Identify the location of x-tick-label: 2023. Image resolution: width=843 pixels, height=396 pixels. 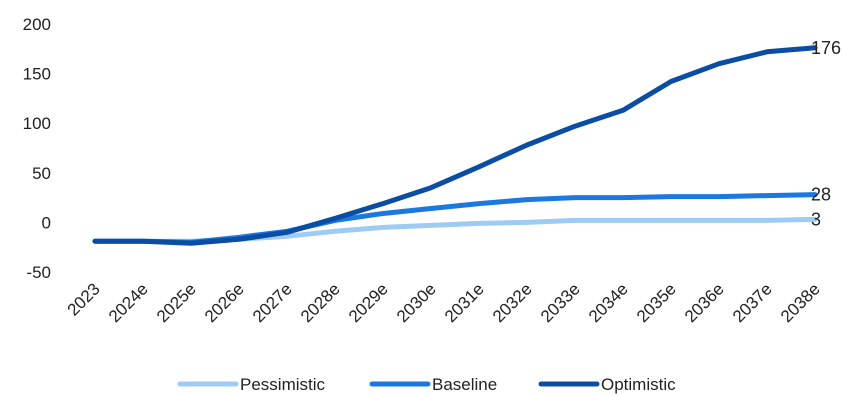
(84, 299).